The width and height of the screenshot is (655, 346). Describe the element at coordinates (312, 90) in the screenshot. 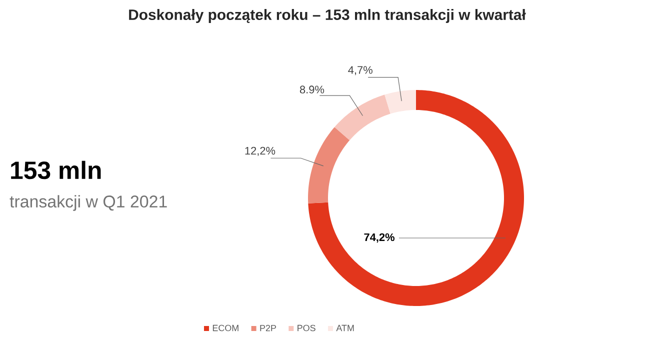

I see `data-label: 8.9%` at that location.